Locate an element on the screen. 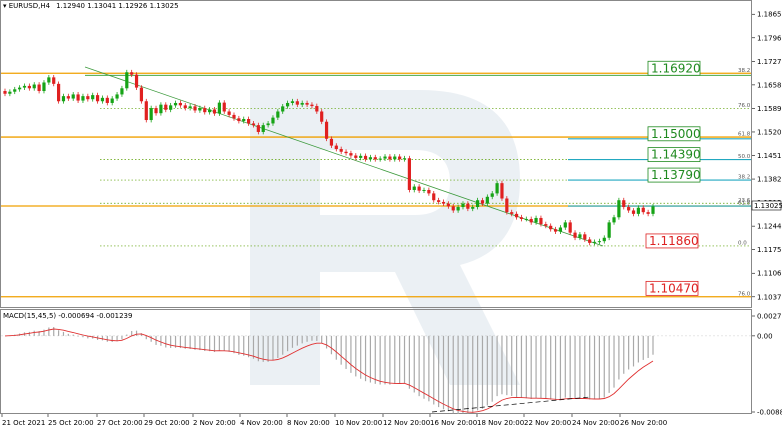 This screenshot has width=782, height=428. level-label-text: 1.10470 is located at coordinates (674, 288).